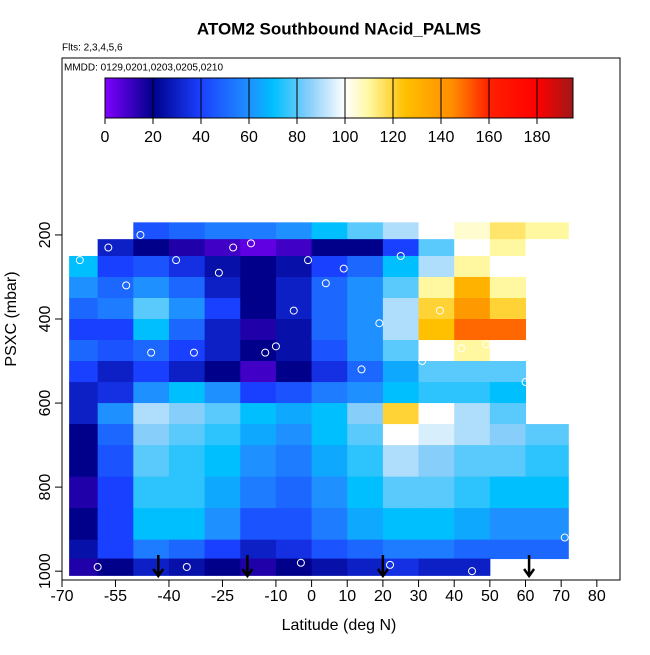  I want to click on y-tick-label: 400, so click(45, 319).